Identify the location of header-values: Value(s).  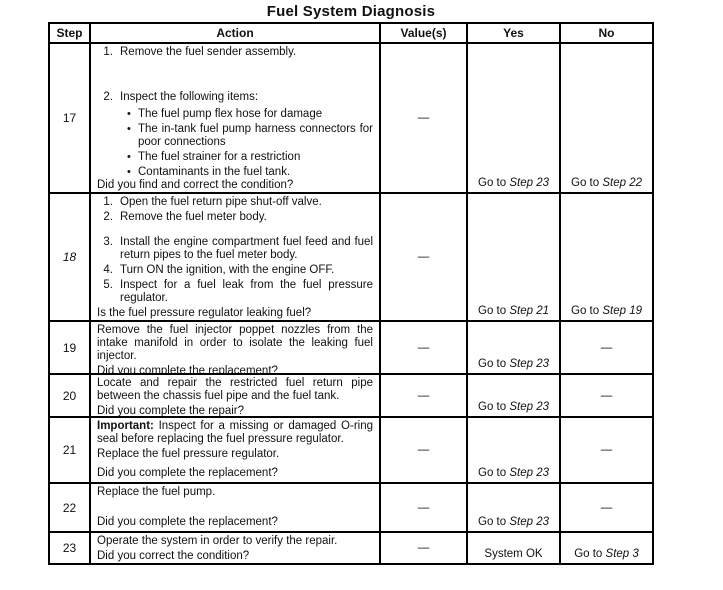
(424, 33).